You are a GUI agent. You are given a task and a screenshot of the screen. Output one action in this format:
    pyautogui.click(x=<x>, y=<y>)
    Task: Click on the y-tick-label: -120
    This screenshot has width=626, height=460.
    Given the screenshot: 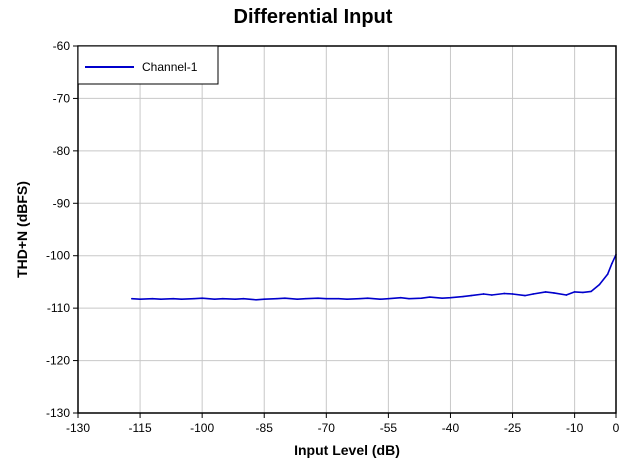 What is the action you would take?
    pyautogui.click(x=58, y=361)
    